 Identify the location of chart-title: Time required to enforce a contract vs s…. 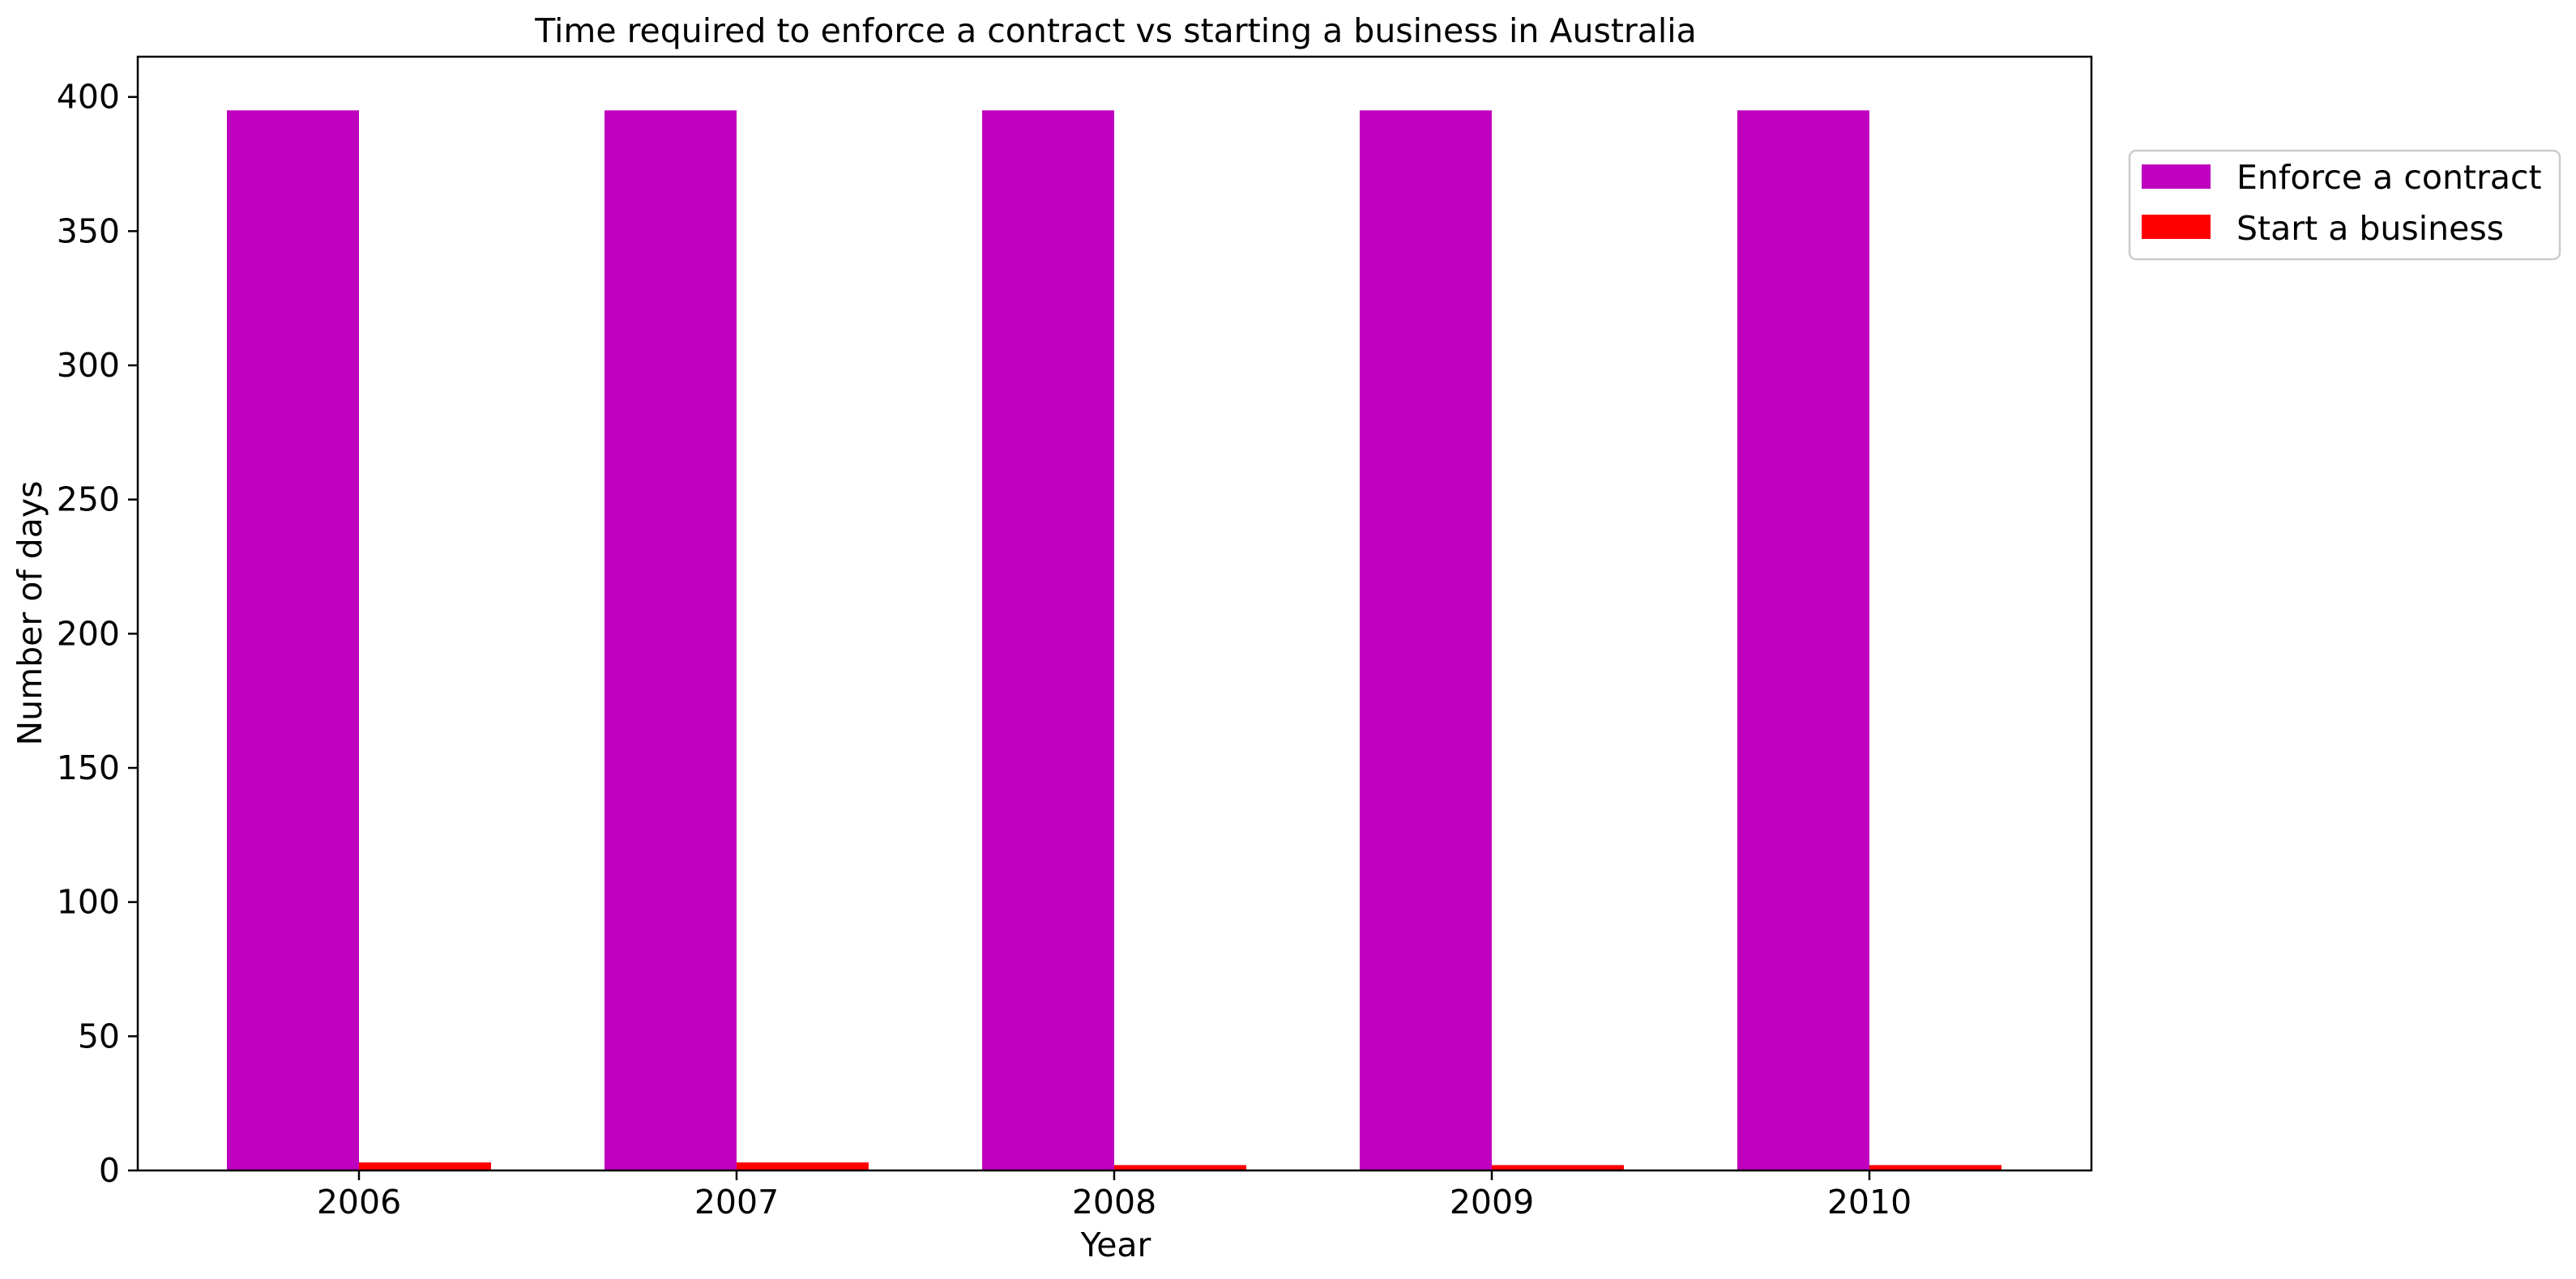
(1115, 30).